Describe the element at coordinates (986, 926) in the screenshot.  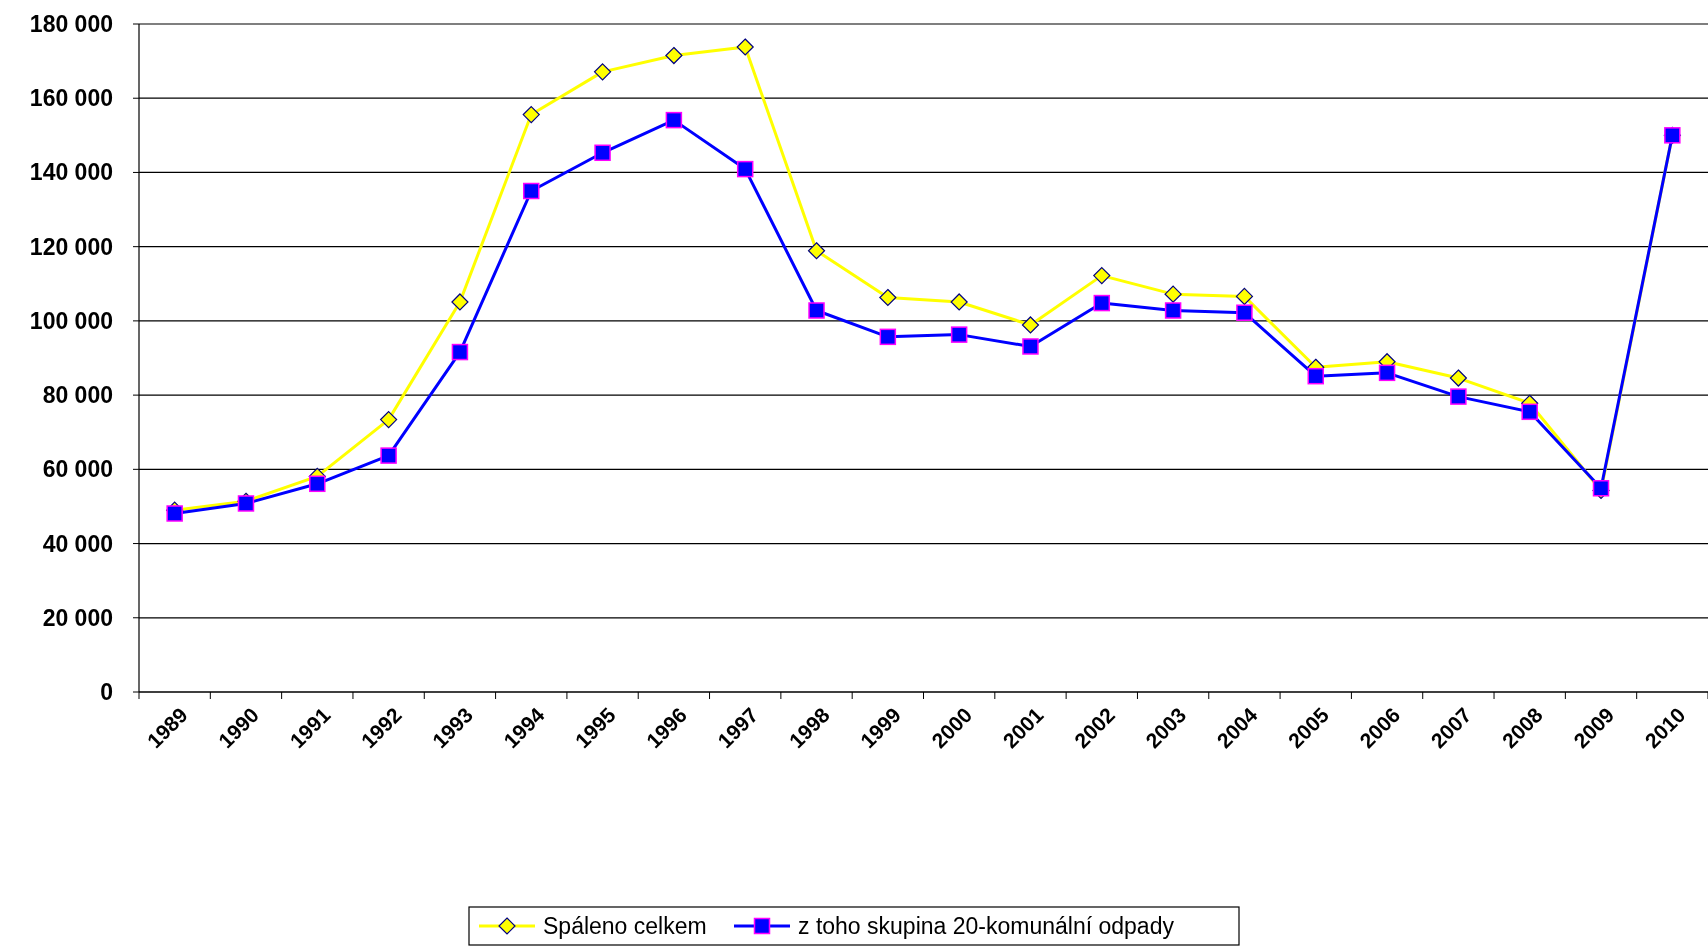
I see `legend-label: z toho skupina 20-komunální odpady` at that location.